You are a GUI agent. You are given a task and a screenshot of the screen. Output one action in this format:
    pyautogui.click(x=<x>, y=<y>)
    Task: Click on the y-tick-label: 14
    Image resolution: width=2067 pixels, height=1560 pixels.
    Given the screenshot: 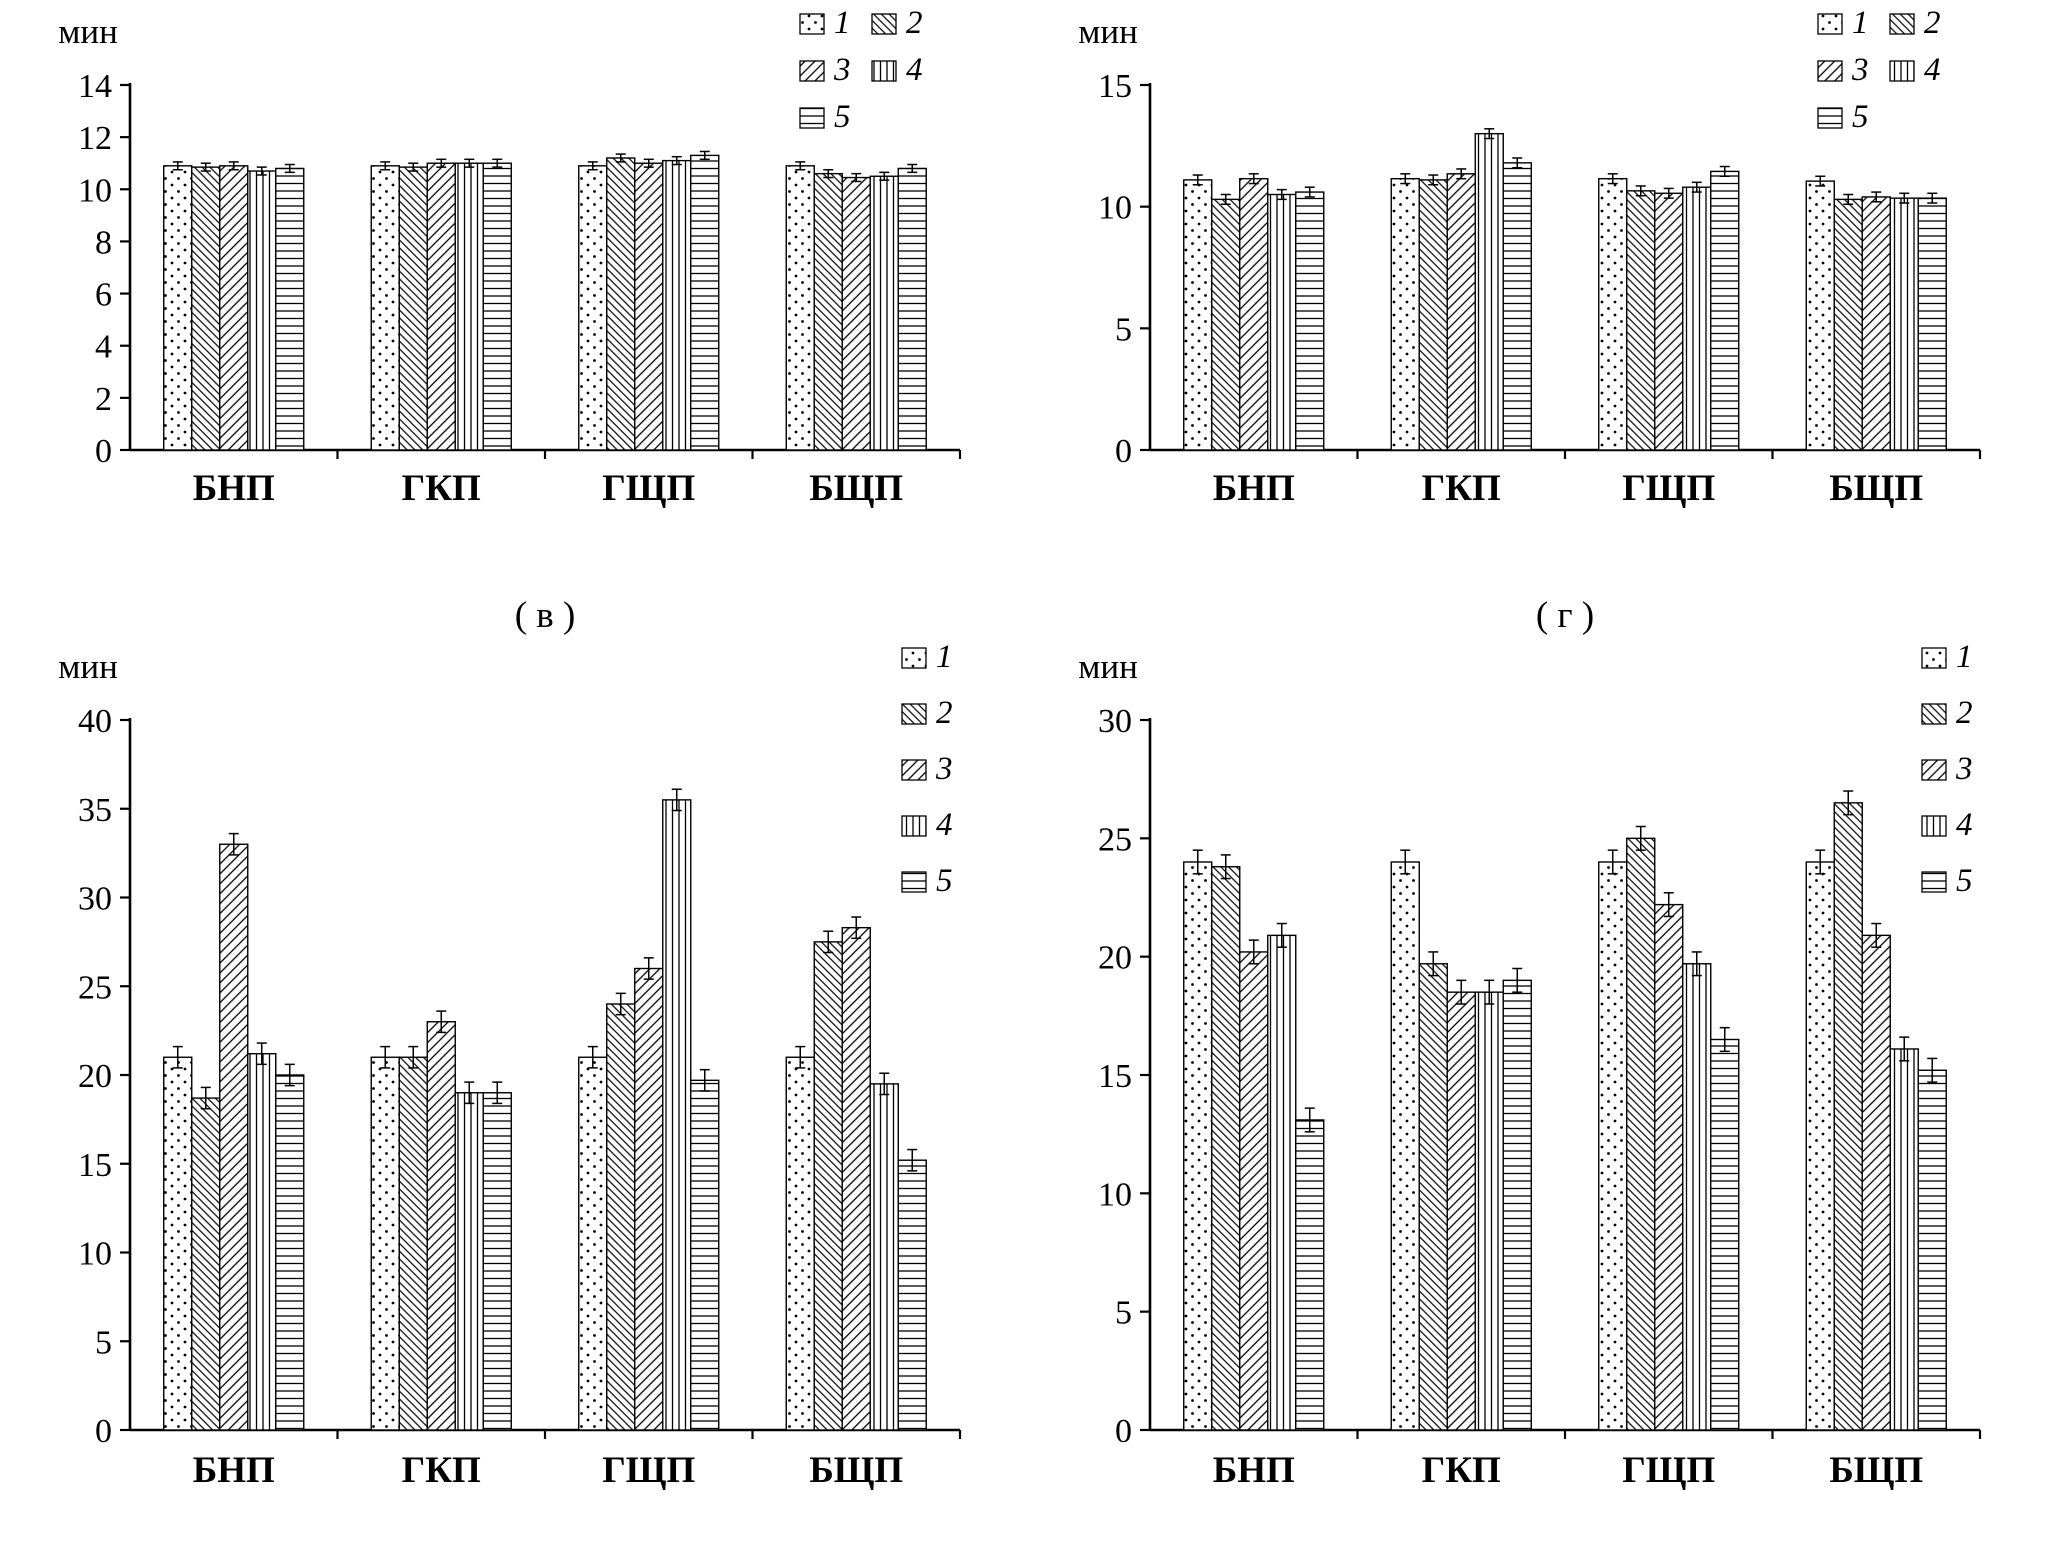 What is the action you would take?
    pyautogui.click(x=95, y=86)
    